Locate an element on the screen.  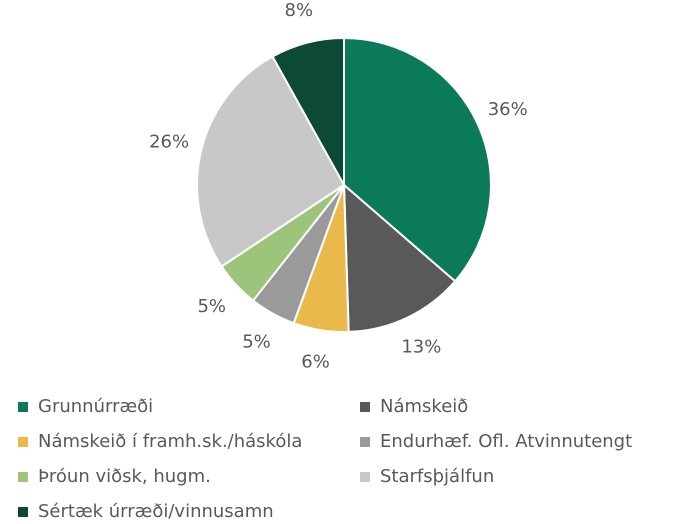
legend-label: Grunnúrræði is located at coordinates (95, 406).